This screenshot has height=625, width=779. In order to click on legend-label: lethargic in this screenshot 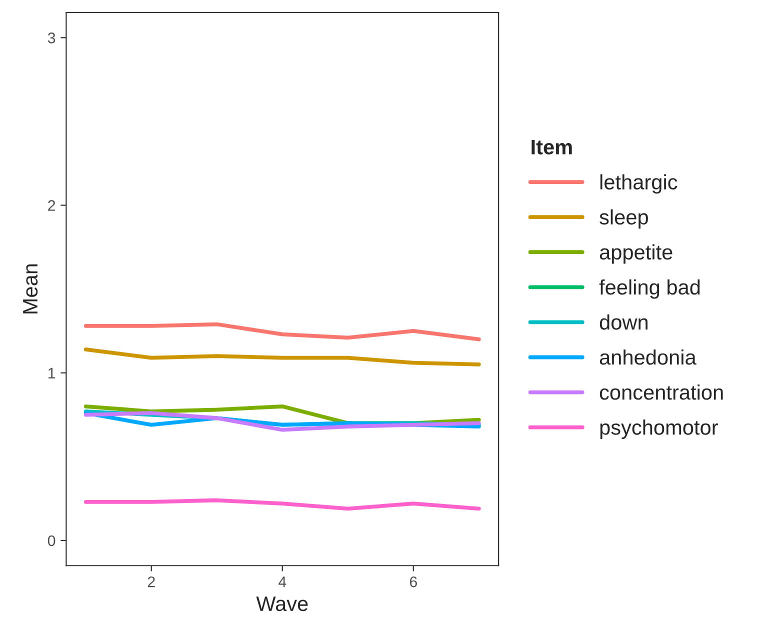, I will do `click(639, 184)`.